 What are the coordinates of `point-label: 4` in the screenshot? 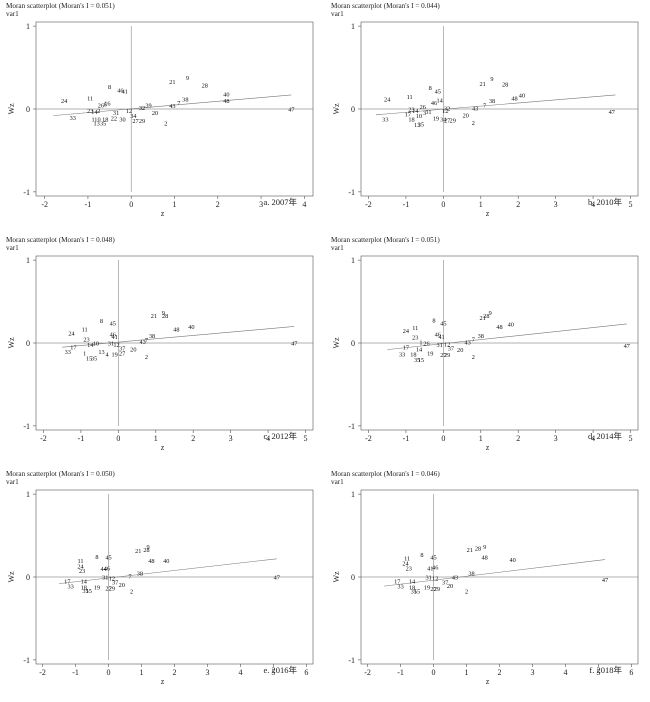 It's located at (108, 354).